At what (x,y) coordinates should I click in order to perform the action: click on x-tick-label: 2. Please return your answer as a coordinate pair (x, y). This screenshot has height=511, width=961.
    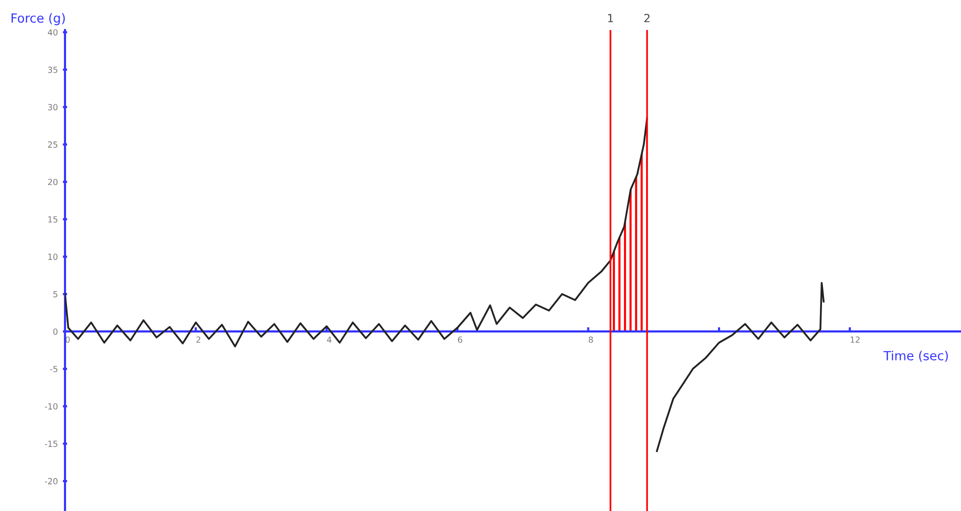
    Looking at the image, I should click on (198, 339).